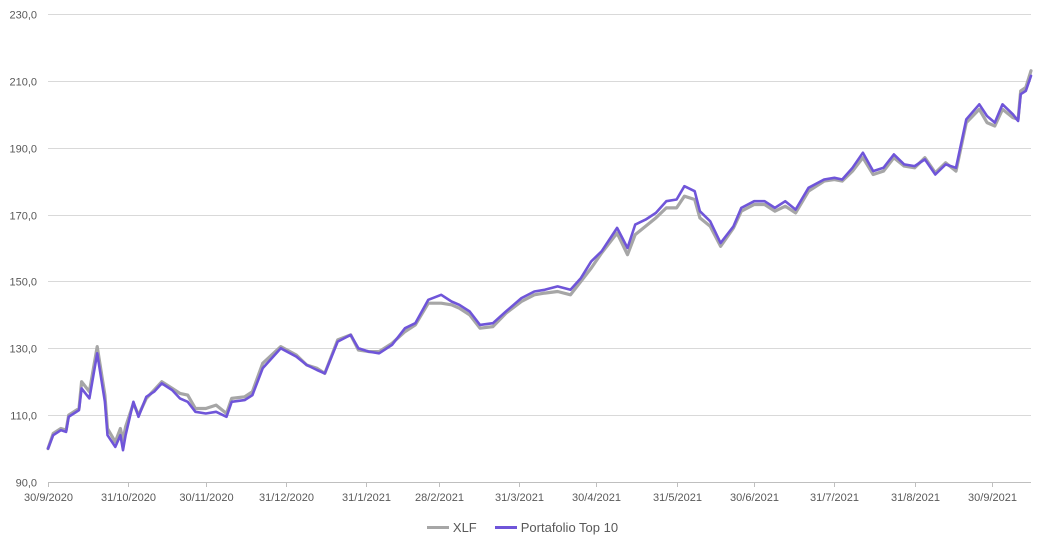 Image resolution: width=1045 pixels, height=550 pixels. Describe the element at coordinates (437, 527) in the screenshot. I see `legend-swatch-xlf` at that location.